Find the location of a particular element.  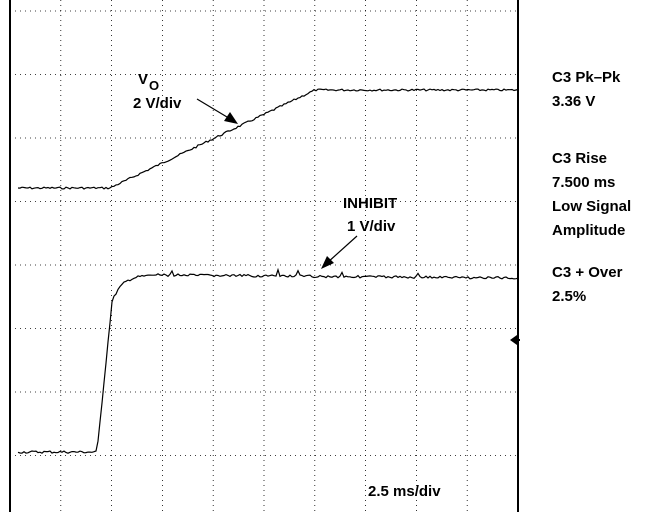

measure-note: Amplitude is located at coordinates (588, 230).